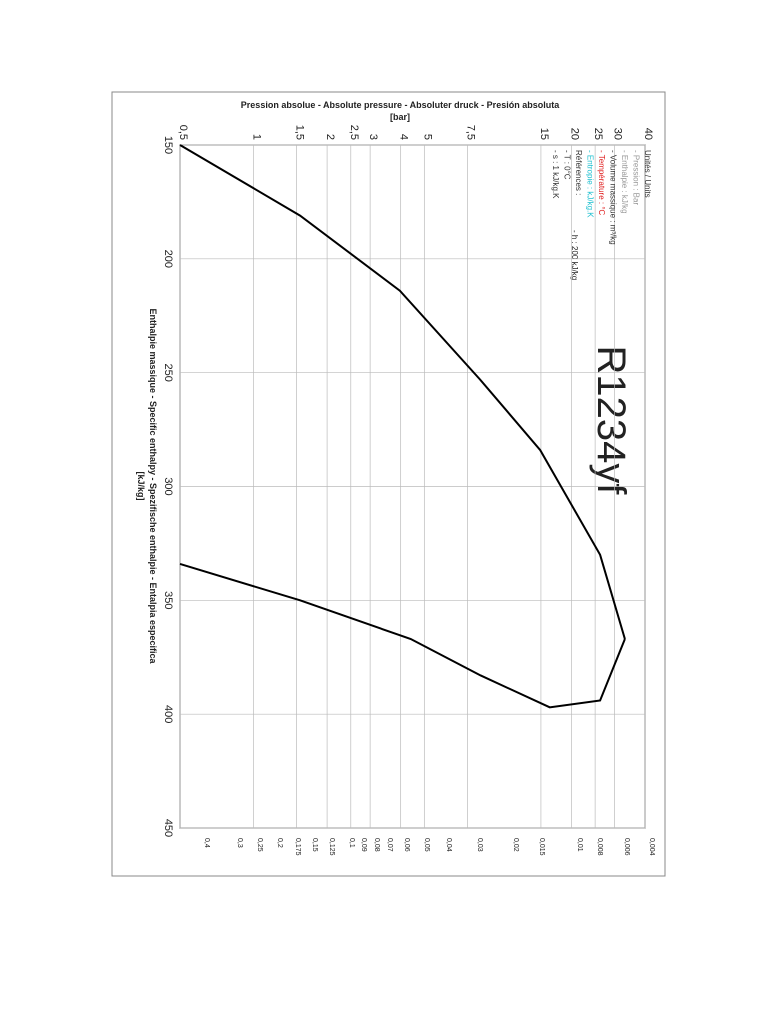  I want to click on volume-label: 0,04, so click(448, 845).